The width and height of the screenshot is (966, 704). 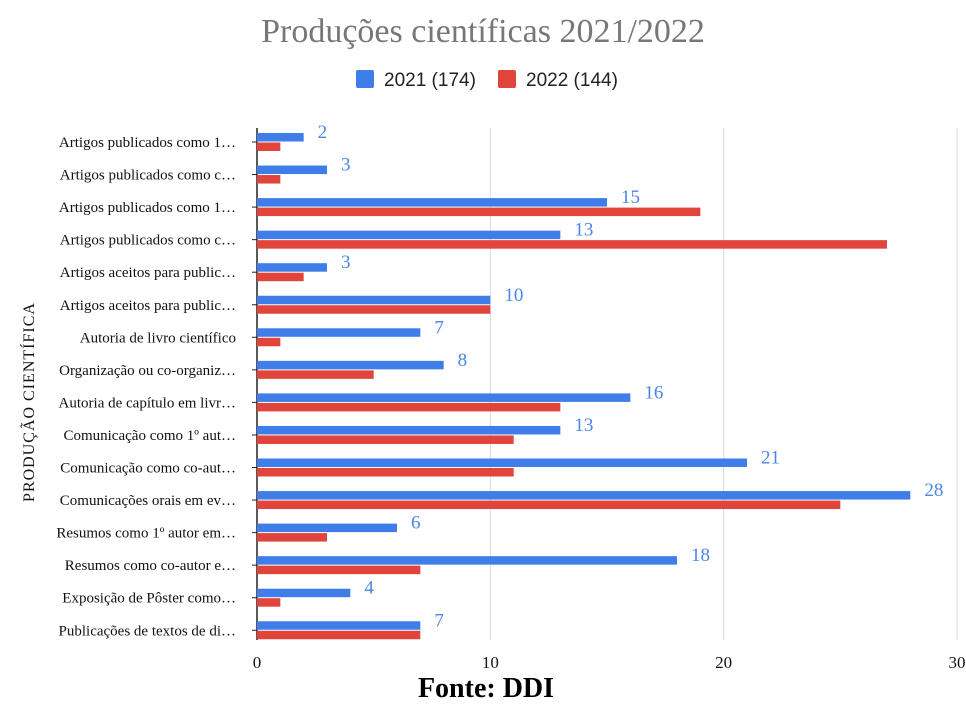 I want to click on data-label: 28, so click(x=933, y=490).